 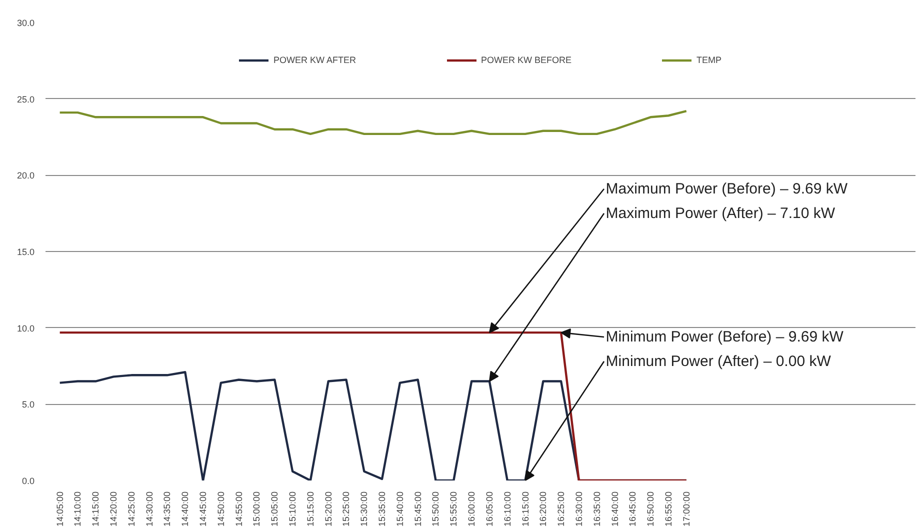 What do you see at coordinates (167, 509) in the screenshot?
I see `x-tick-label: 14:35:00` at bounding box center [167, 509].